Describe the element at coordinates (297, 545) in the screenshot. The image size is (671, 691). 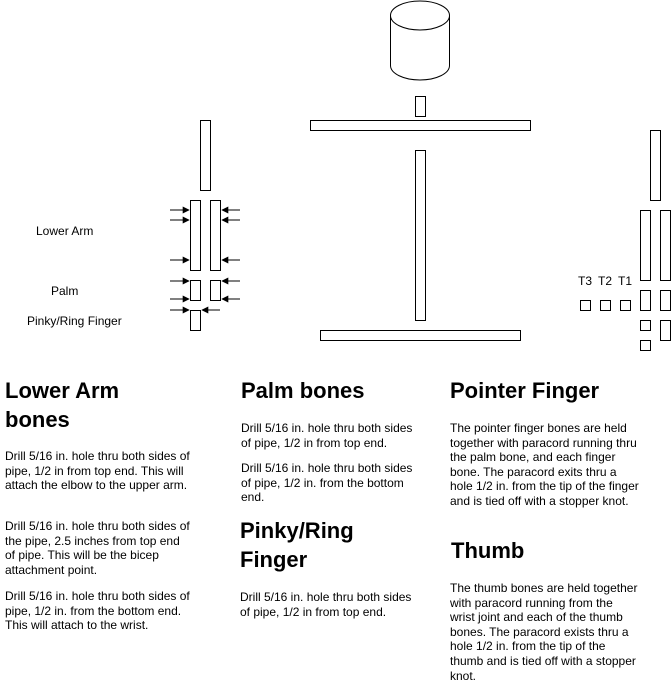
I see `pinky-ring-finger-heading: Pinky/Ring Finger` at that location.